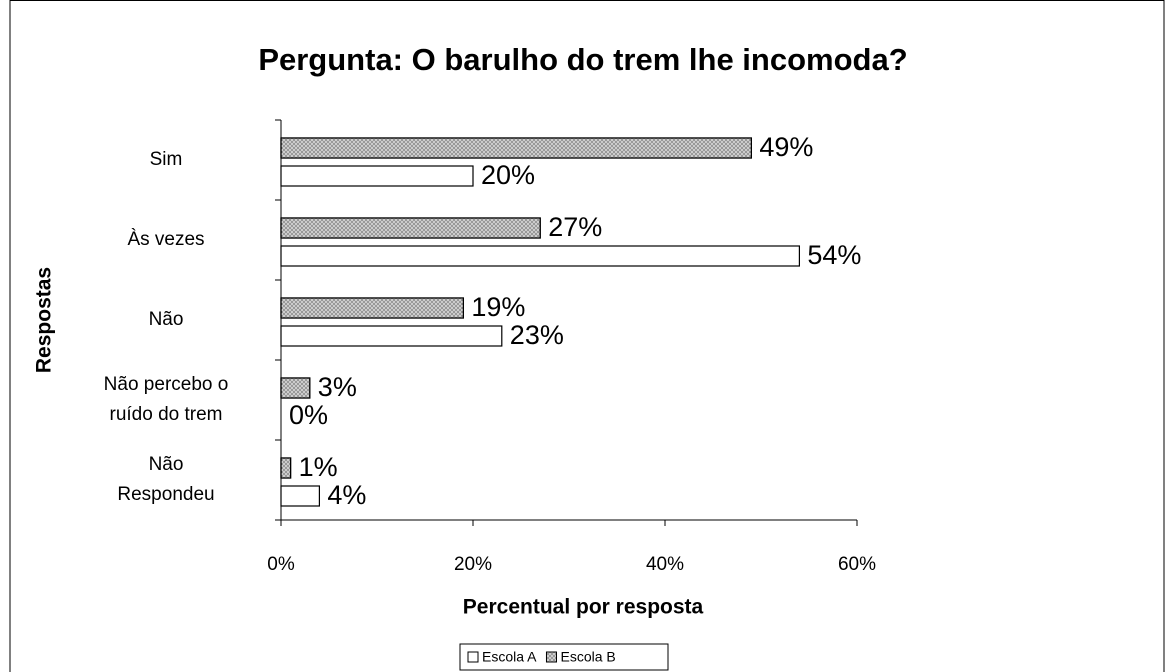  Describe the element at coordinates (575, 227) in the screenshot. I see `data-label: 27%` at that location.